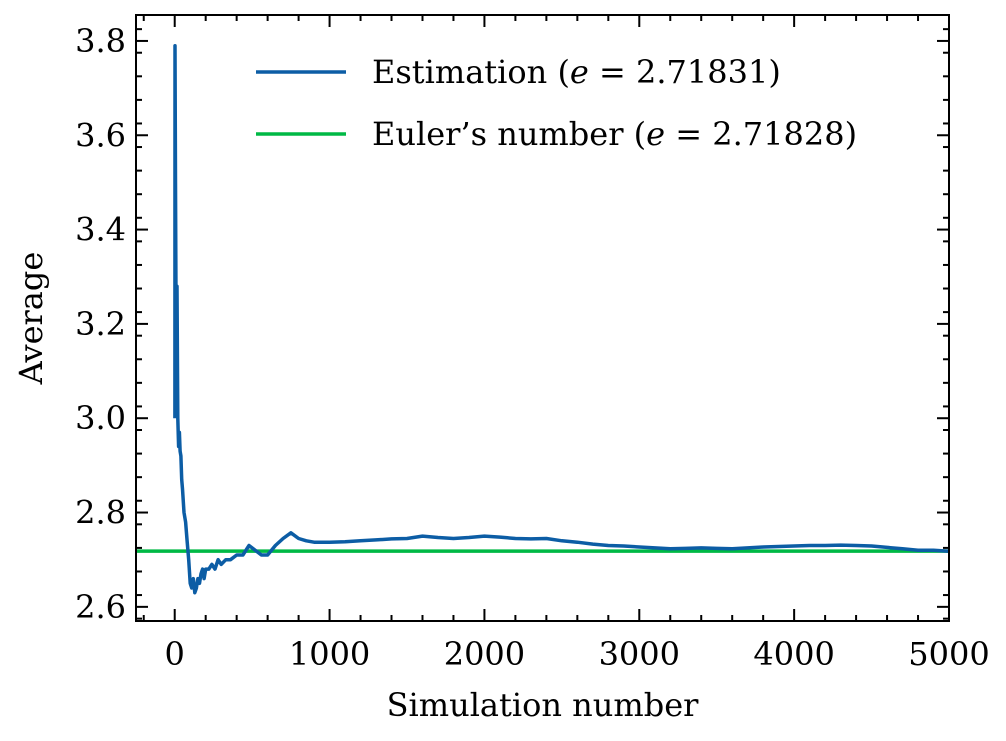  Describe the element at coordinates (100, 324) in the screenshot. I see `y-tick-label: 3.2` at that location.